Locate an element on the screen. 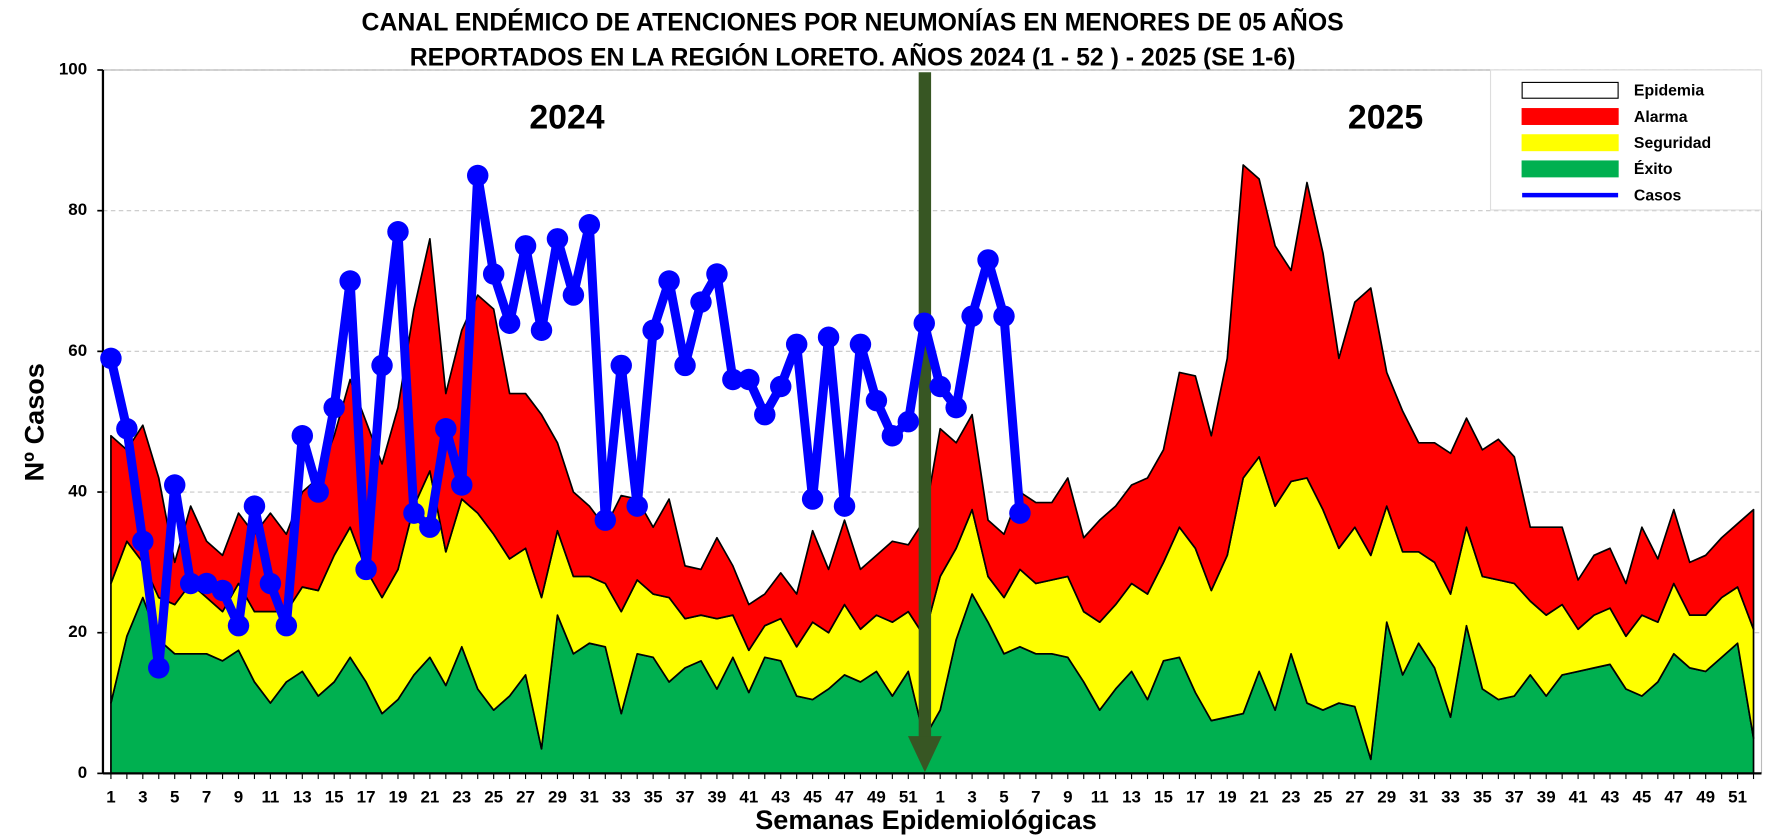 Image resolution: width=1773 pixels, height=840 pixels. legend-label: Casos is located at coordinates (1658, 195).